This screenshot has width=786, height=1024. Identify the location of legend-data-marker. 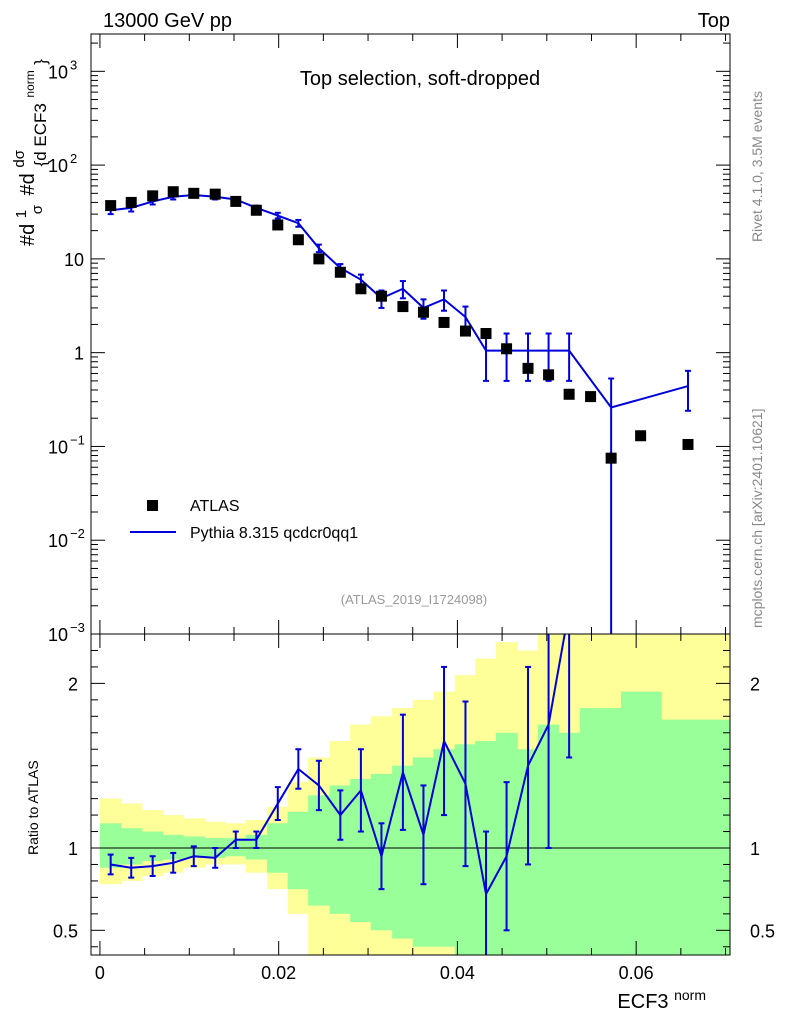
(152, 505).